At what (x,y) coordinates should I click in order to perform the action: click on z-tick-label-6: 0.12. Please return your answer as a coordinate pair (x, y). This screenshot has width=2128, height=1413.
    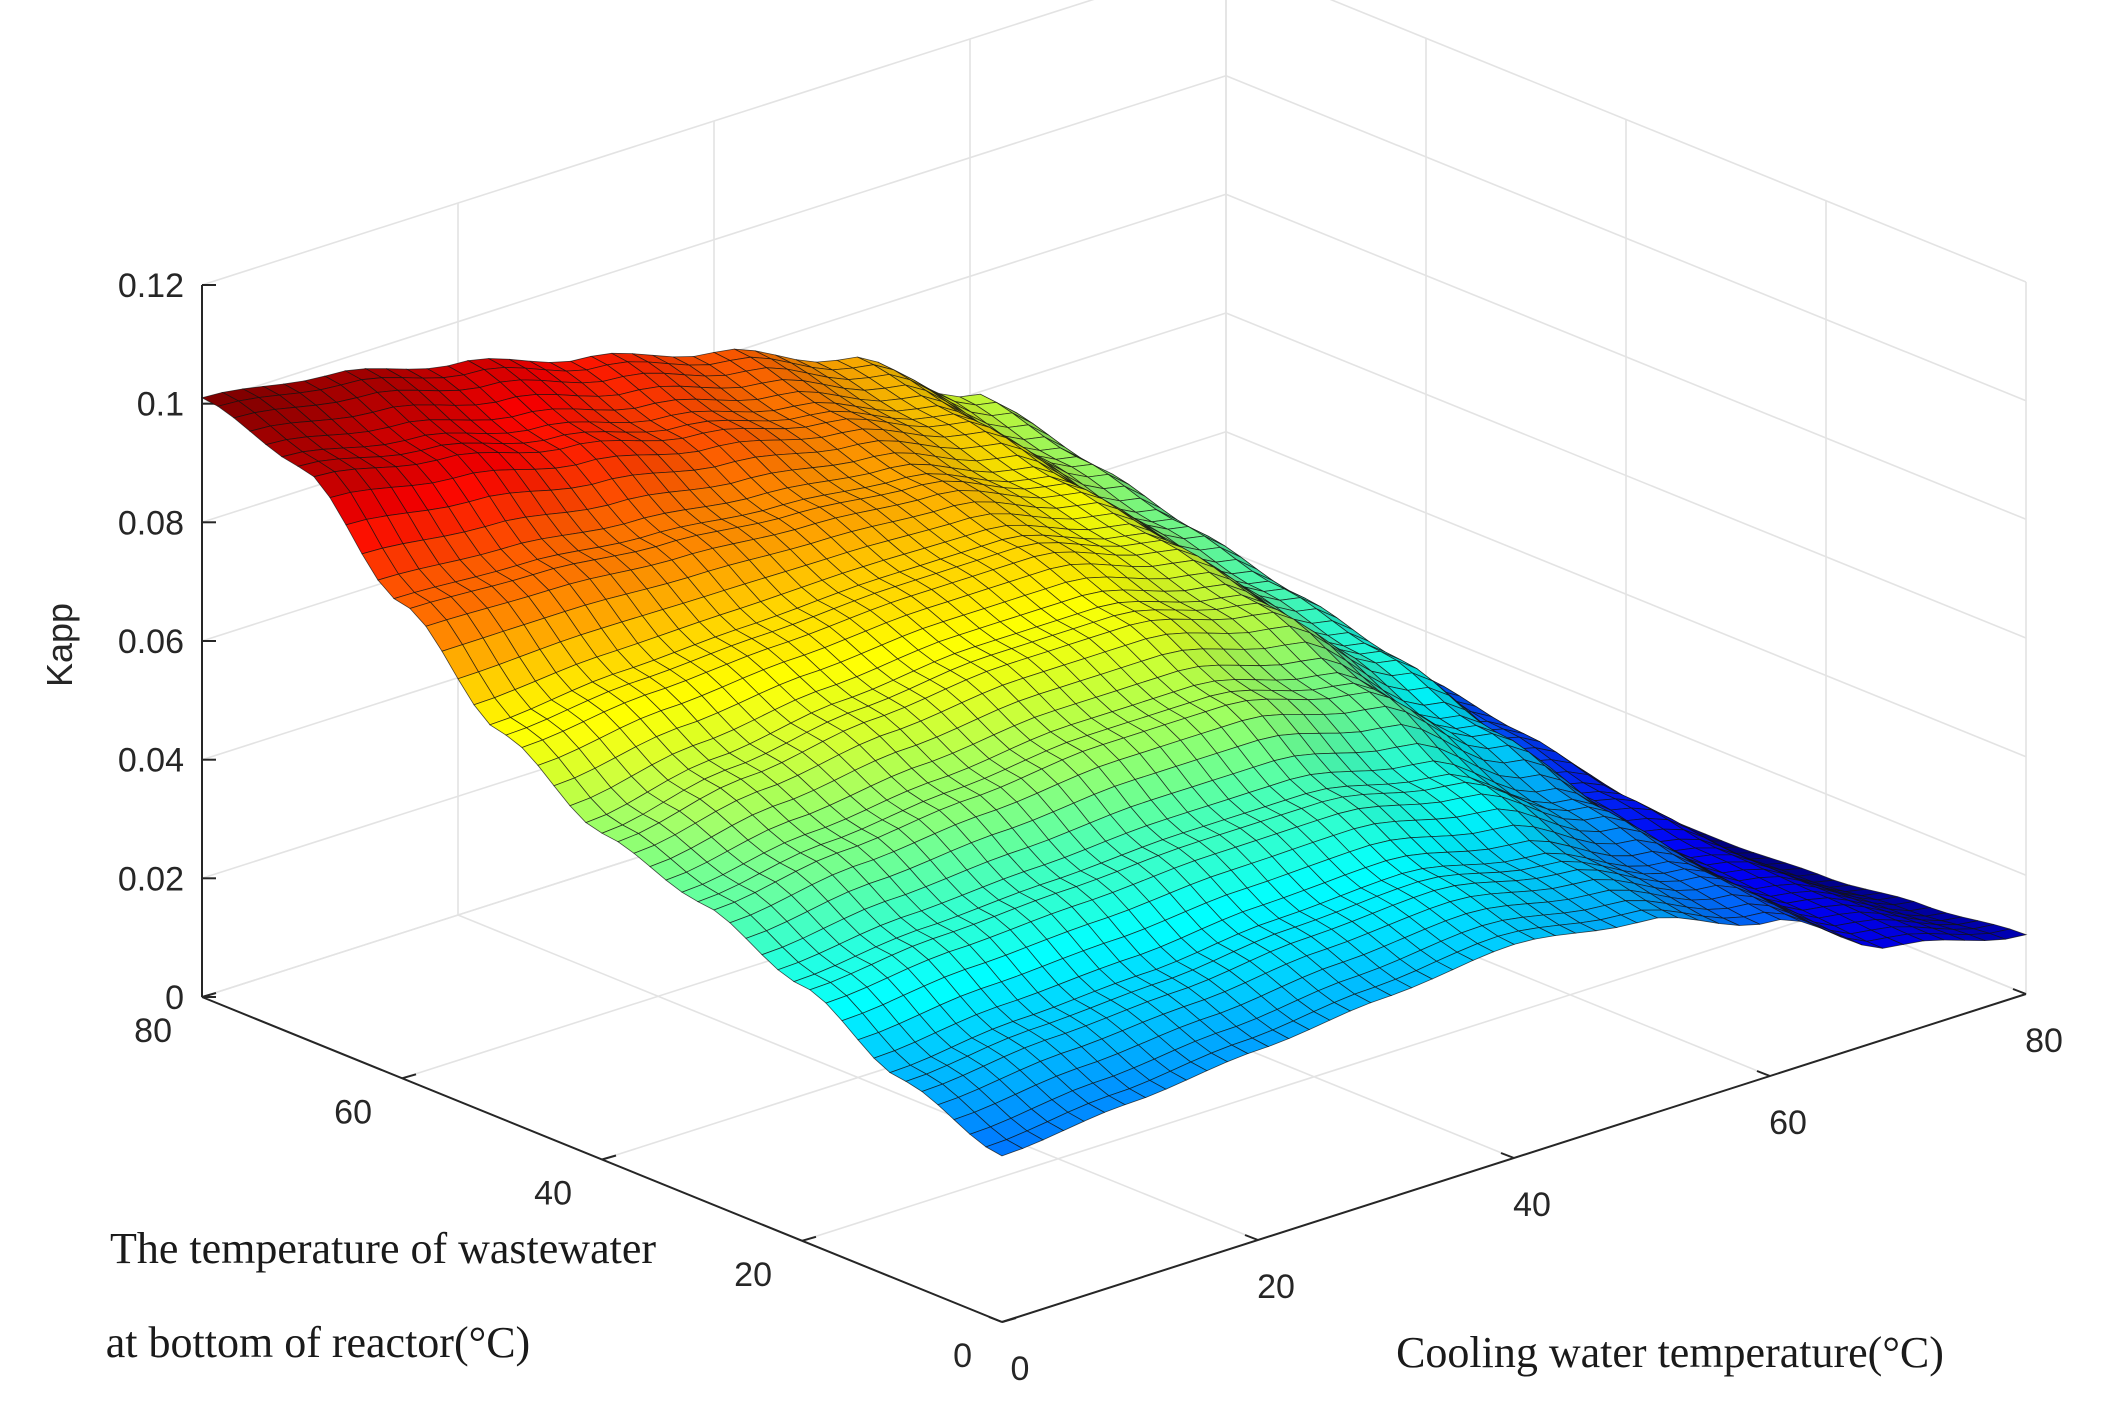
    Looking at the image, I should click on (151, 286).